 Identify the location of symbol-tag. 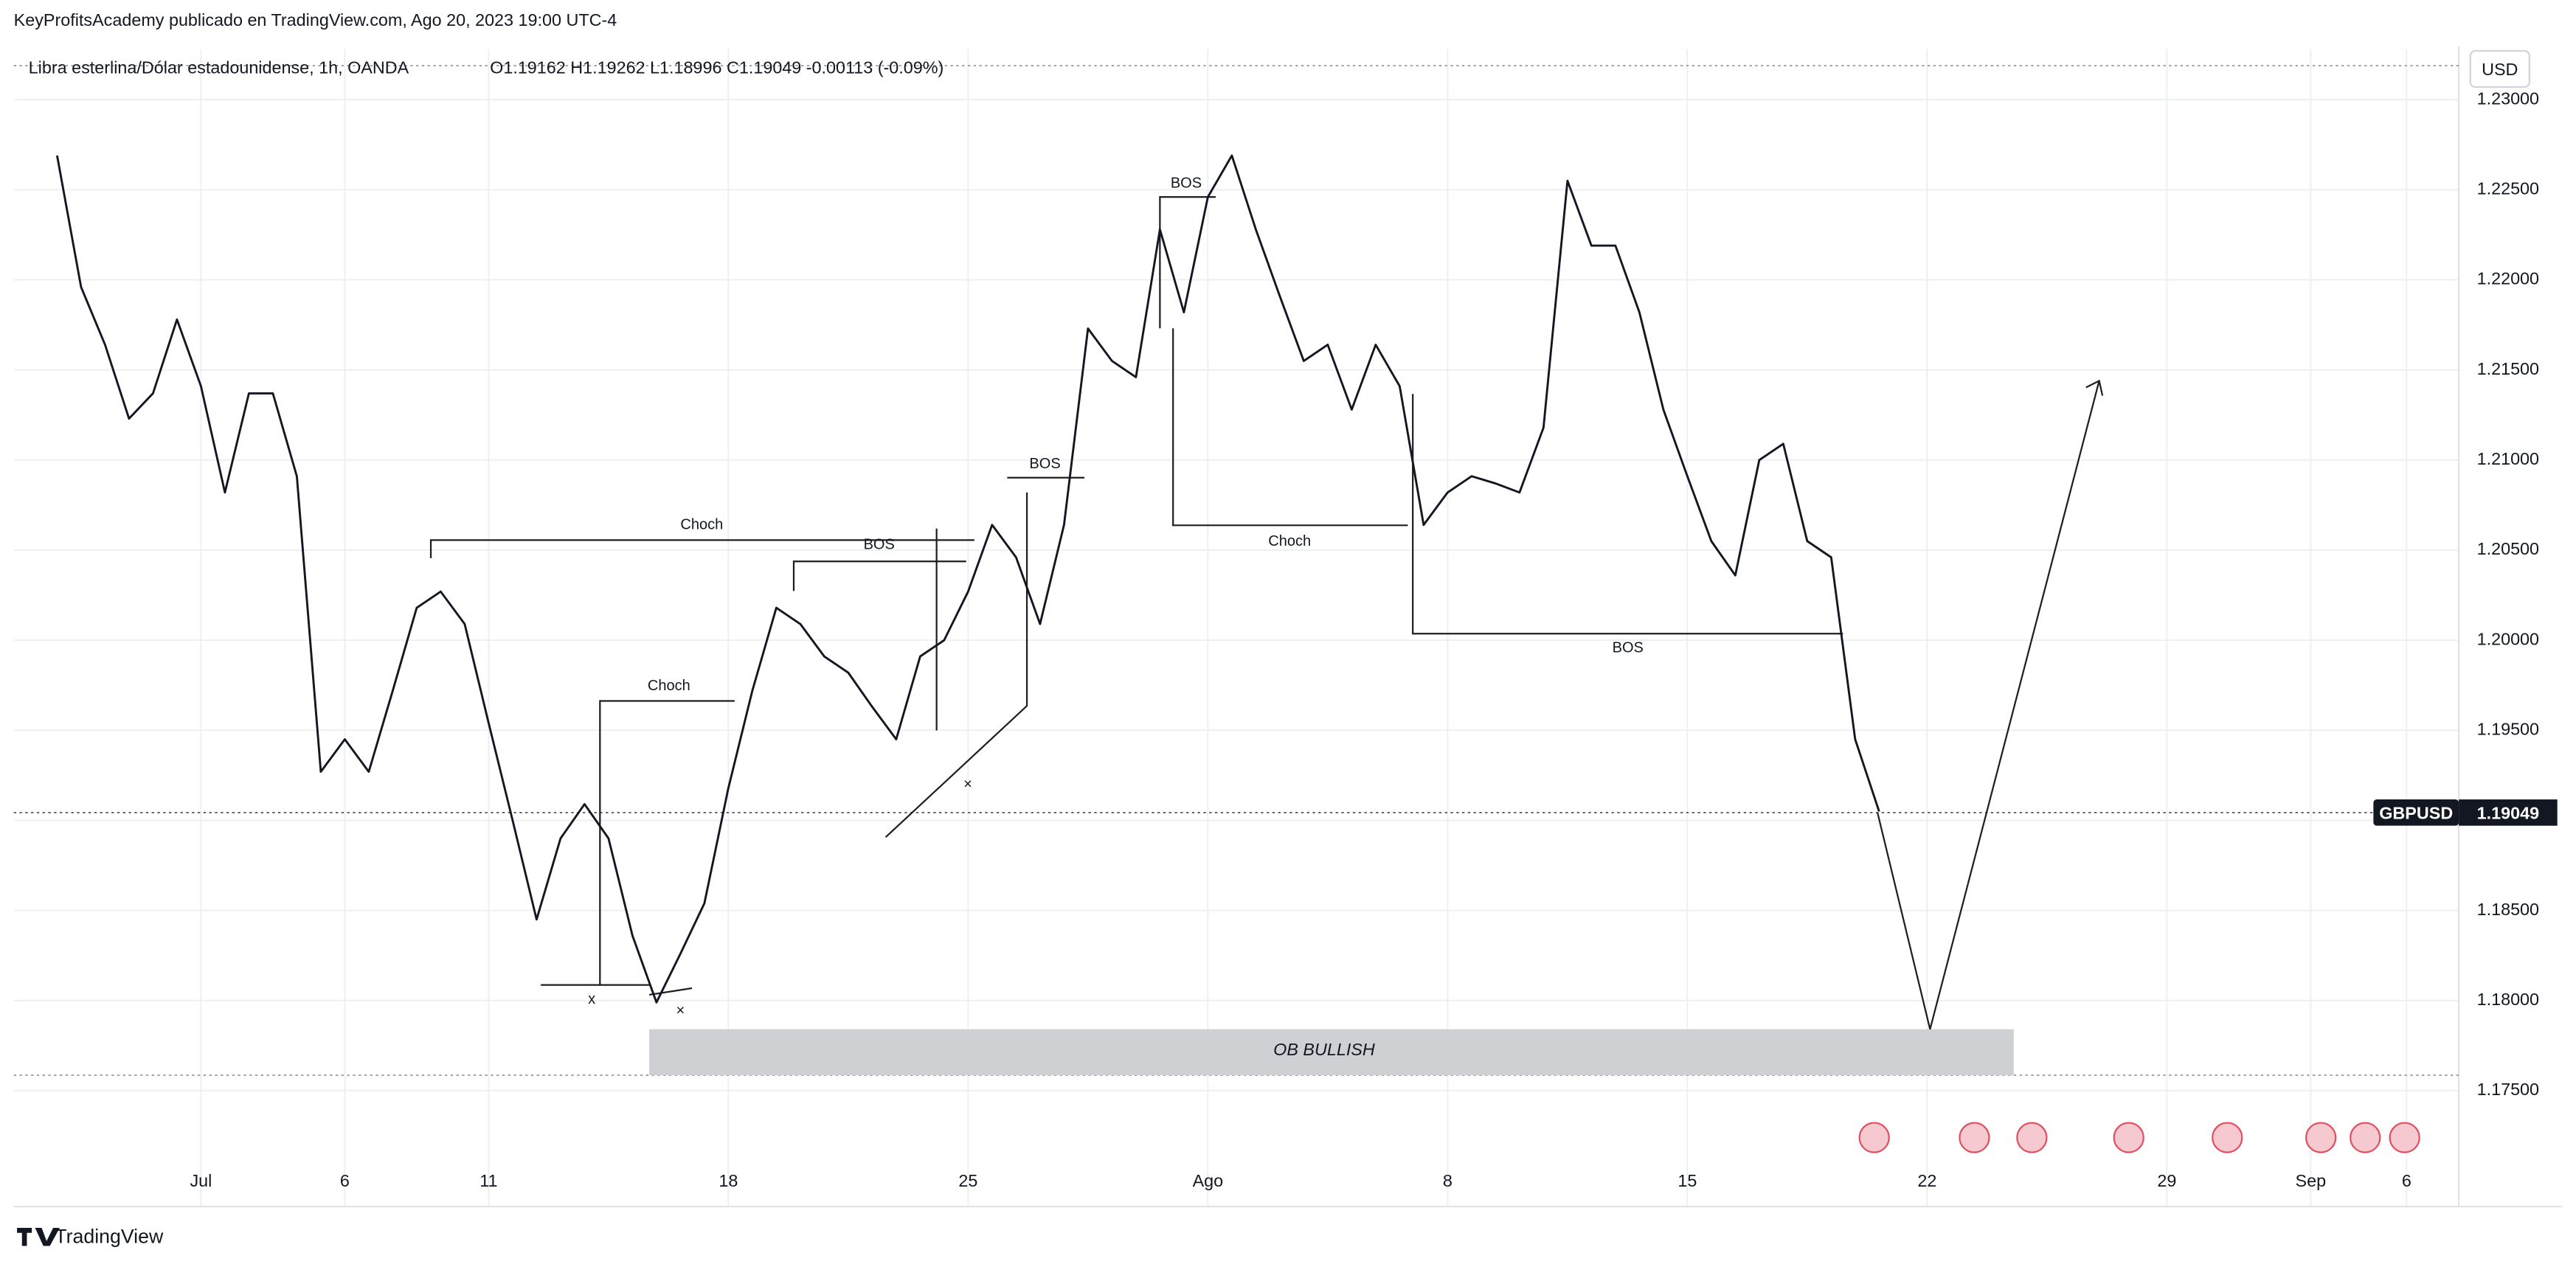
(2416, 812).